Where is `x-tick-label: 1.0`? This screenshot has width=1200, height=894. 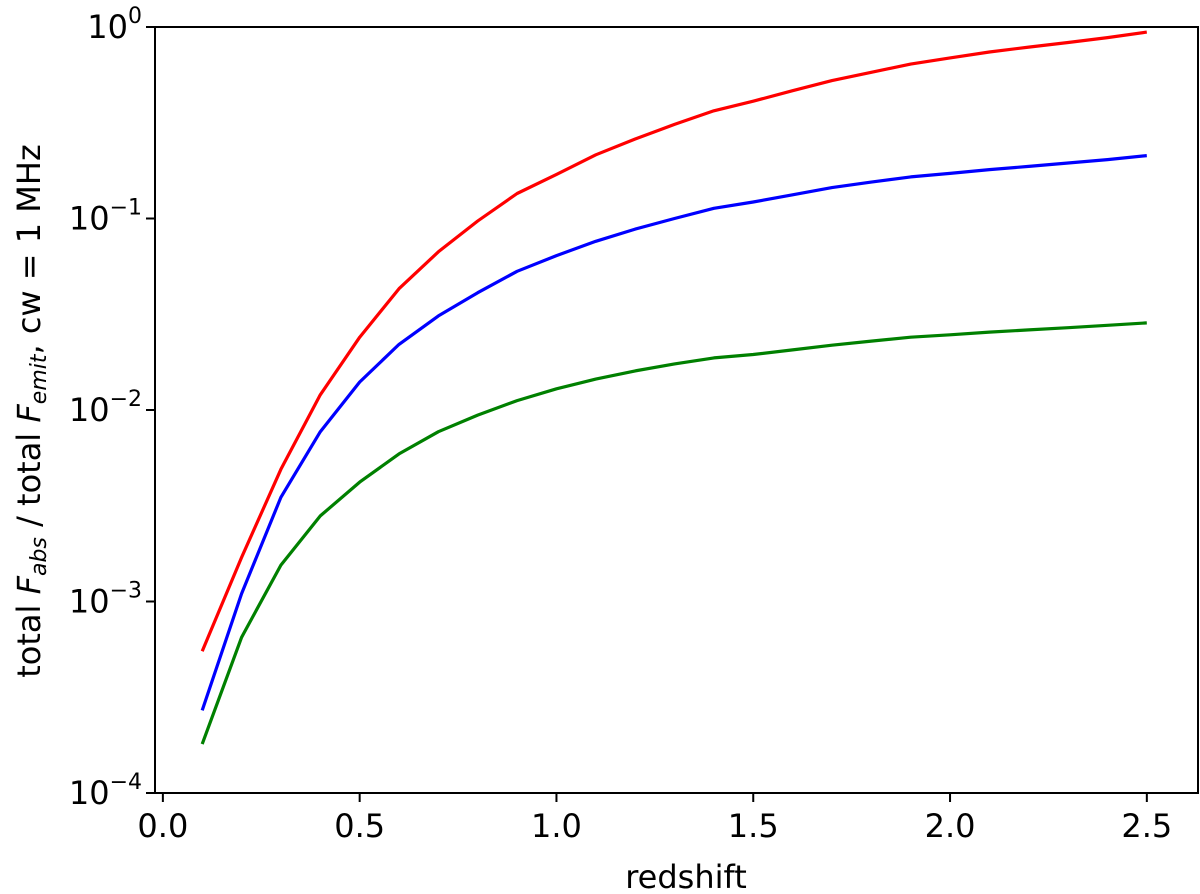 x-tick-label: 1.0 is located at coordinates (556, 826).